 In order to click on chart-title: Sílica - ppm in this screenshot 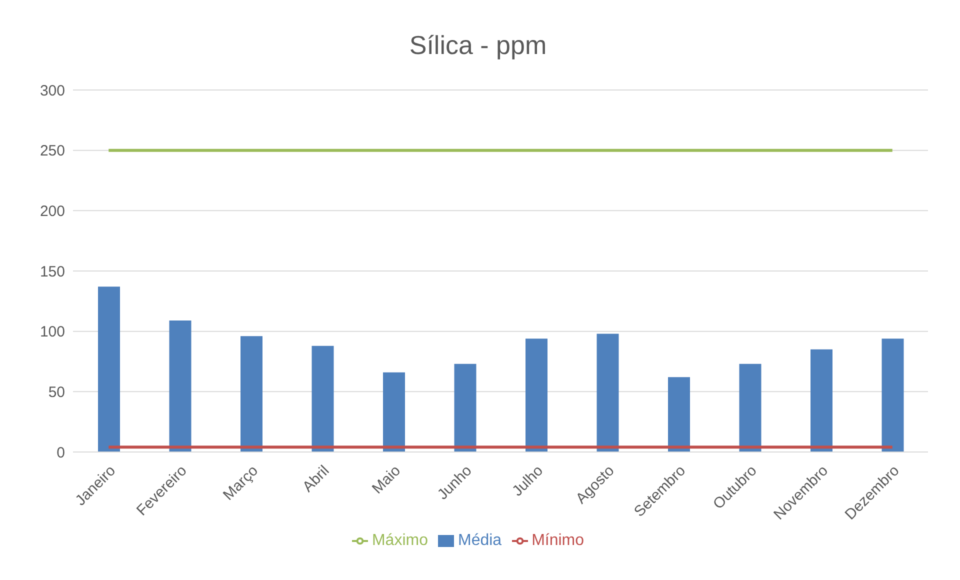, I will do `click(478, 45)`.